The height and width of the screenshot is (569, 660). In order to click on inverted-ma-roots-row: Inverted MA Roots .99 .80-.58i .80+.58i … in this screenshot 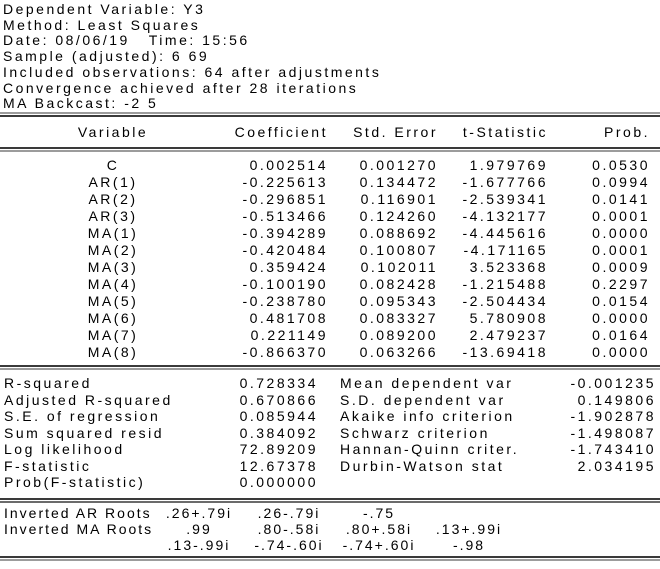, I will do `click(330, 529)`.